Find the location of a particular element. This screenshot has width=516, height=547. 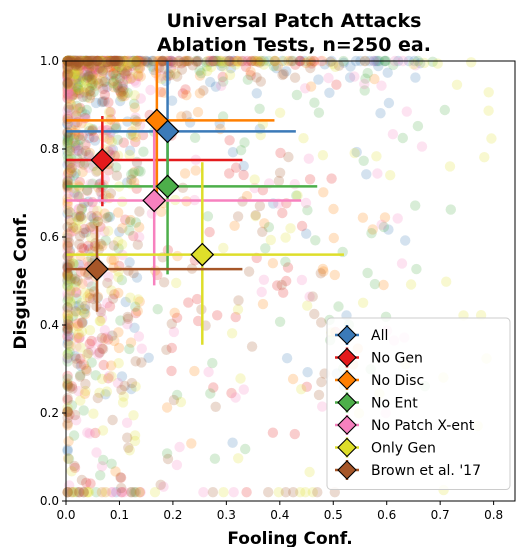

y-tick-label: 0.0 is located at coordinates (49, 501).